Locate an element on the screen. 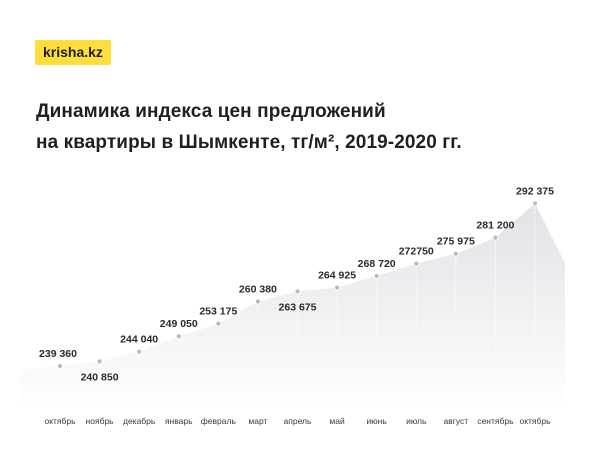  brand-logo: krisha.kz is located at coordinates (73, 52).